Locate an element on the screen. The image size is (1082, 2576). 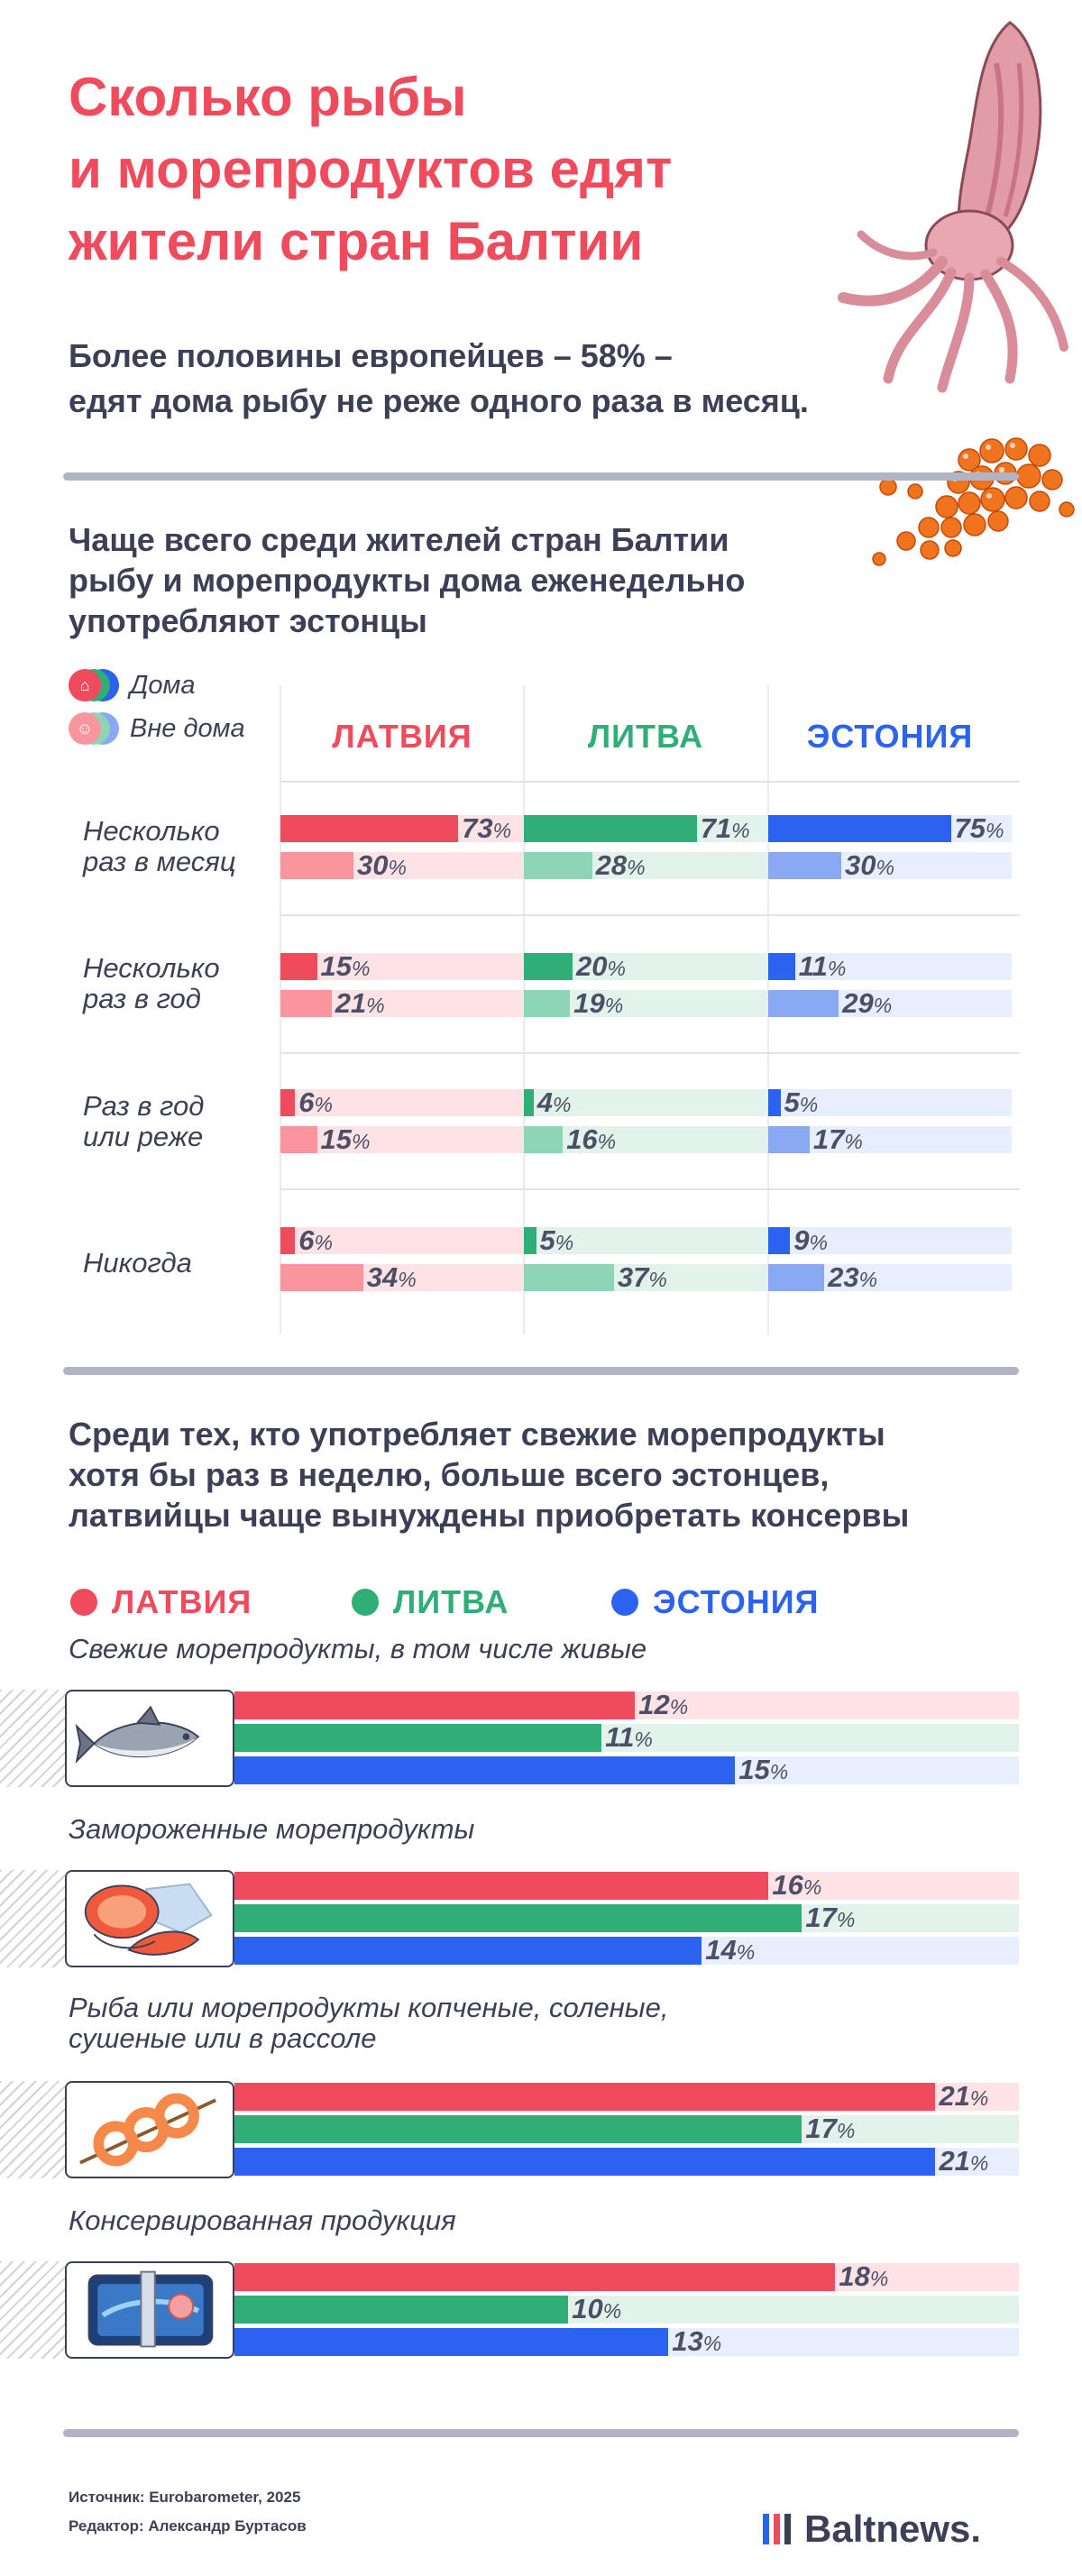
value-label: 19% is located at coordinates (598, 1003).